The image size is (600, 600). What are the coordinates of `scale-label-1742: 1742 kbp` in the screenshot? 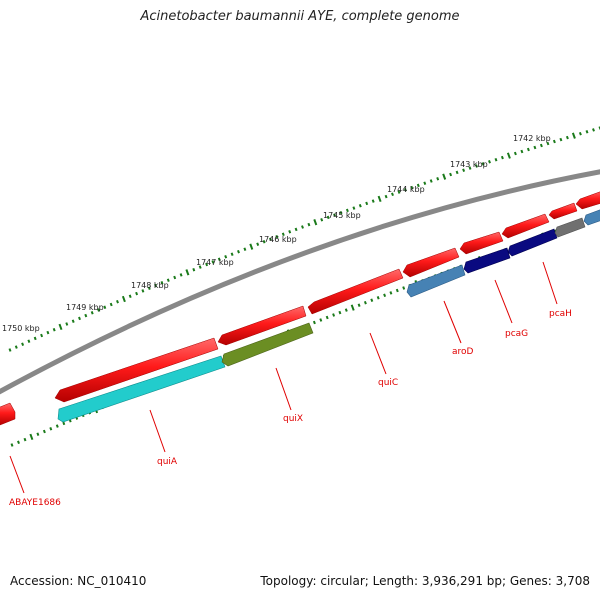 It's located at (532, 138).